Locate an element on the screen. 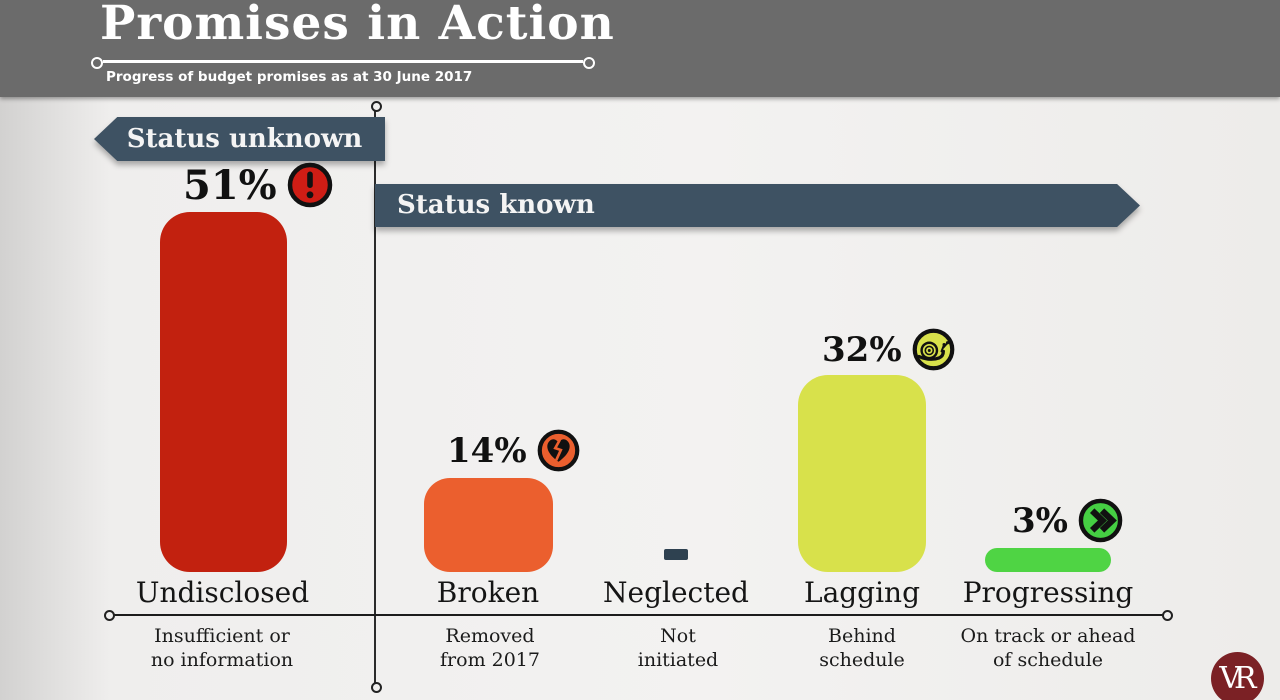 This screenshot has width=1280, height=700. status-unknown-label: Status unknown is located at coordinates (239, 139).